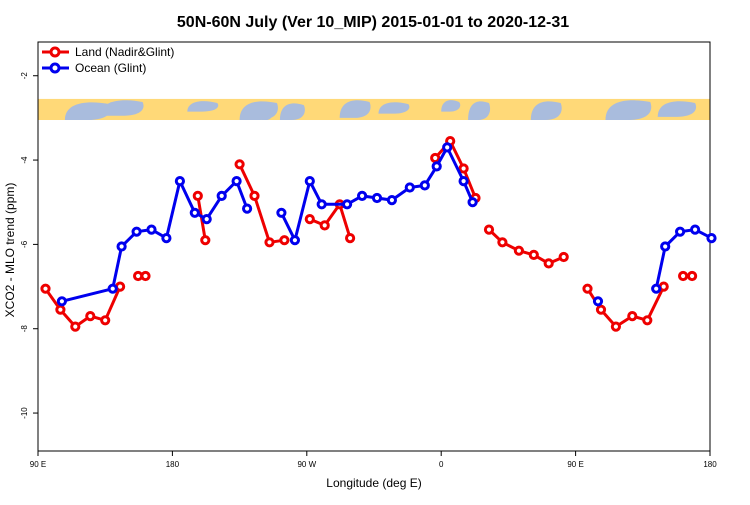 The image size is (750, 505). What do you see at coordinates (306, 464) in the screenshot?
I see `x-tick-label: 90 W` at bounding box center [306, 464].